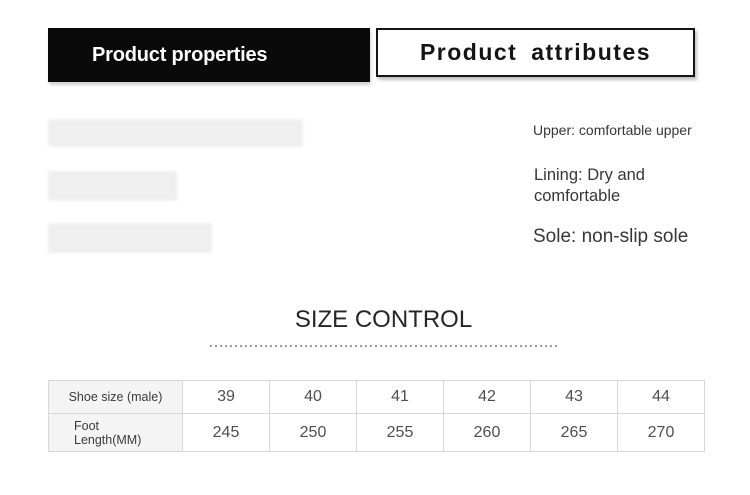 The image size is (750, 495). I want to click on attribute-line-sole: Sole: non-slip sole, so click(611, 236).